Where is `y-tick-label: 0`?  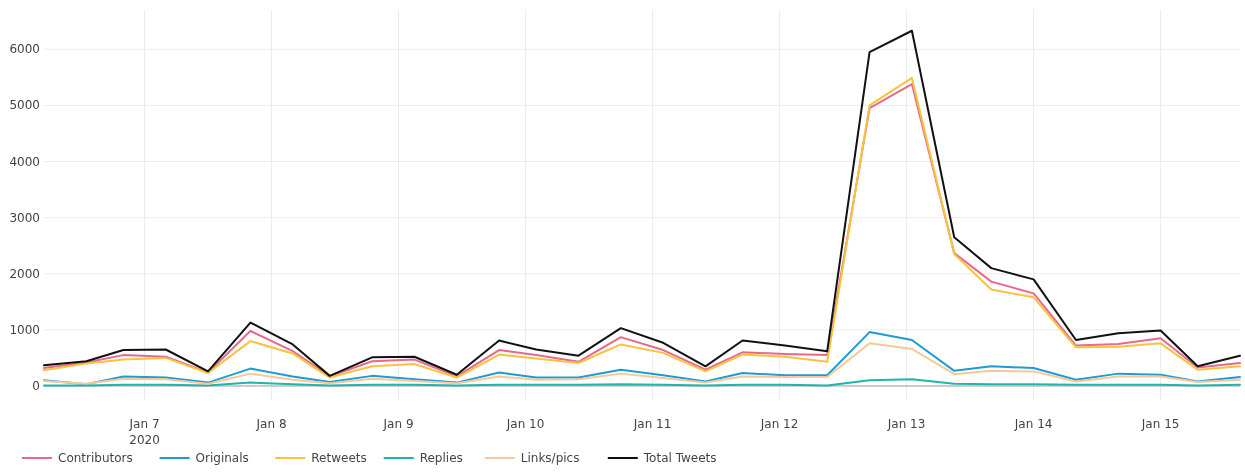
y-tick-label: 0 is located at coordinates (36, 385).